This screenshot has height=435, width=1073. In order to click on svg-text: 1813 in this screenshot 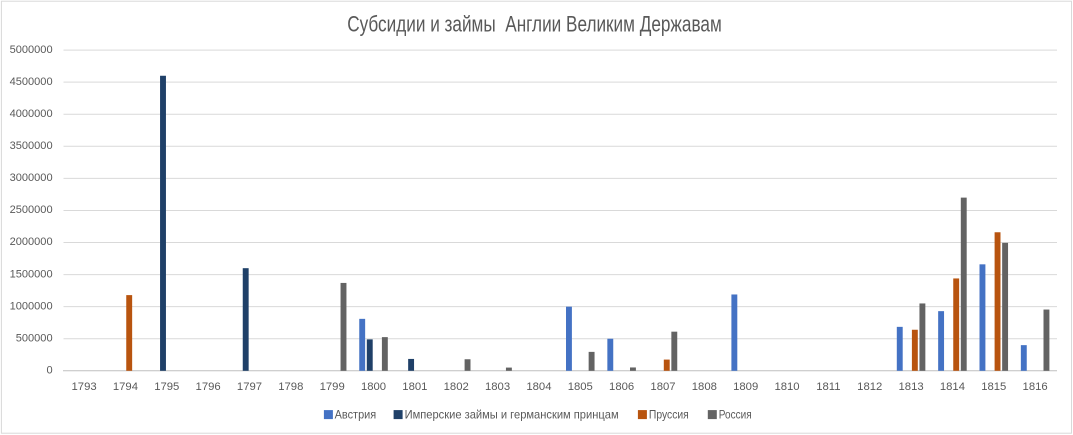, I will do `click(911, 387)`.